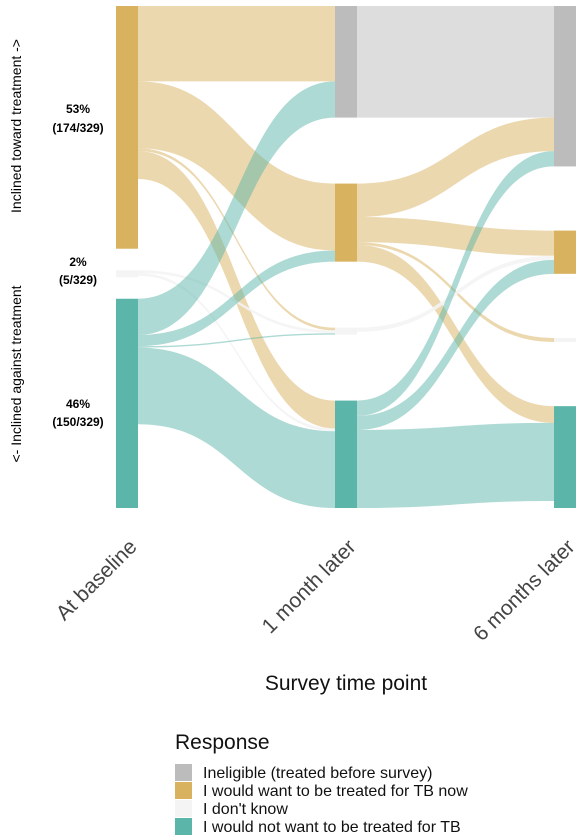  Describe the element at coordinates (78, 109) in the screenshot. I see `annotation-treat-pct: 53%` at that location.